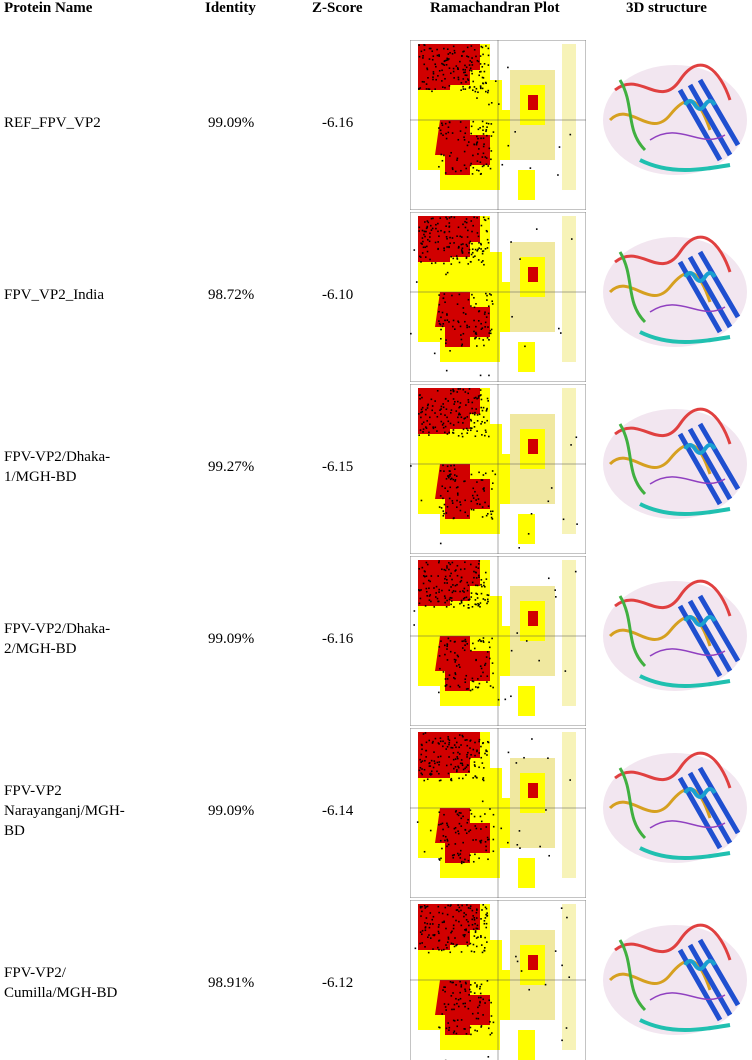 The image size is (752, 1060). Describe the element at coordinates (675, 291) in the screenshot. I see `structure-image` at that location.